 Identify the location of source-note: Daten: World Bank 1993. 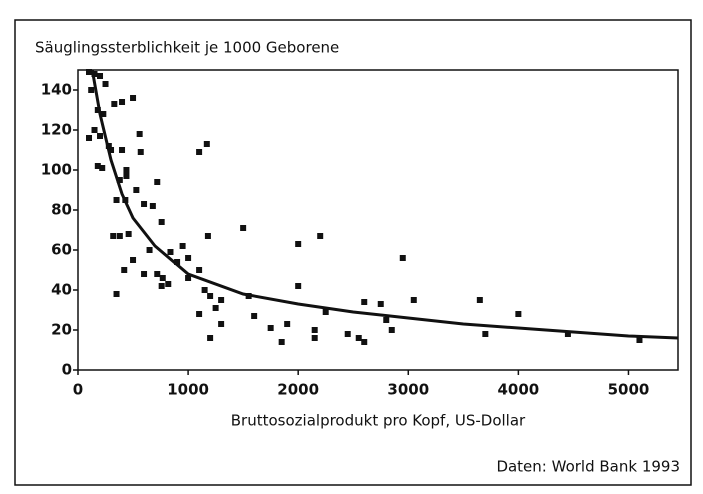
(588, 467).